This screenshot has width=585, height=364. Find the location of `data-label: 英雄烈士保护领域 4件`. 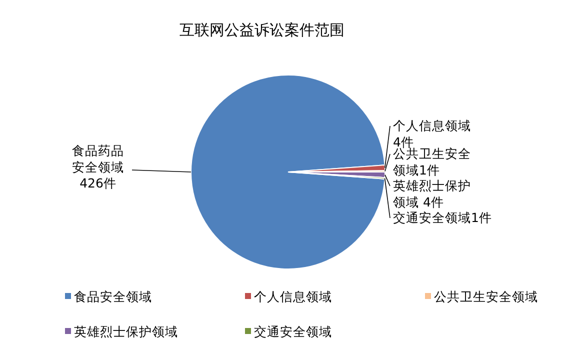

data-label: 英雄烈士保护领域 4件 is located at coordinates (432, 194).